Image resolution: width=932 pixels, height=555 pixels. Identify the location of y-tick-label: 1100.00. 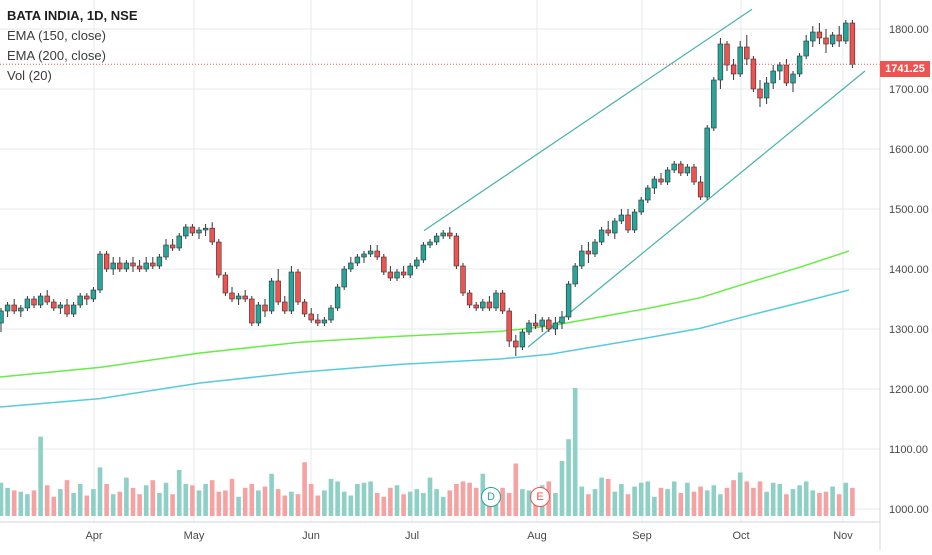
(908, 450).